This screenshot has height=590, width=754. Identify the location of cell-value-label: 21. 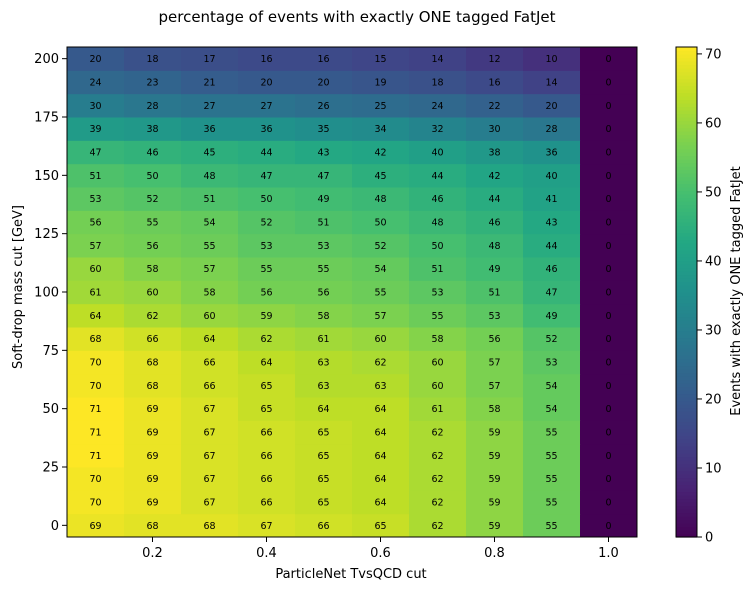
(209, 83).